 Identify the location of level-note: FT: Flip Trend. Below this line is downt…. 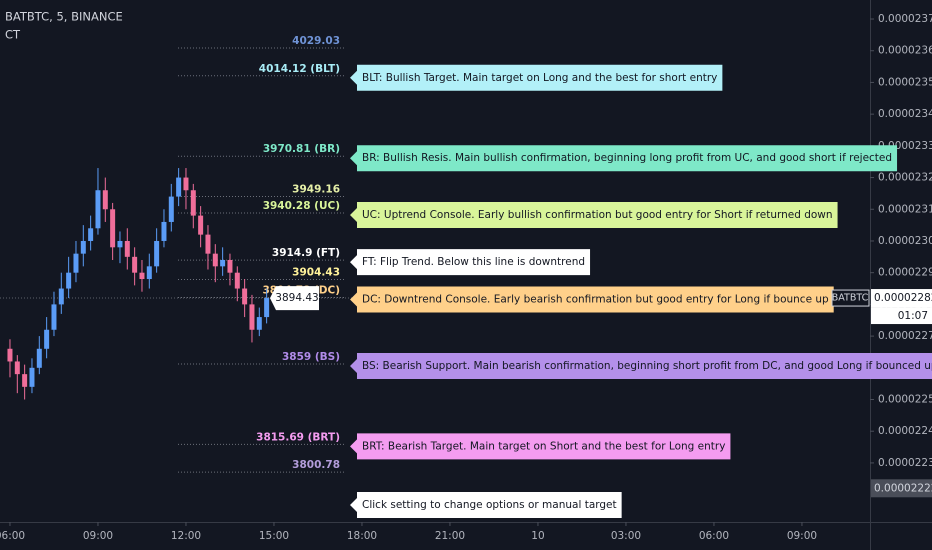
(473, 262).